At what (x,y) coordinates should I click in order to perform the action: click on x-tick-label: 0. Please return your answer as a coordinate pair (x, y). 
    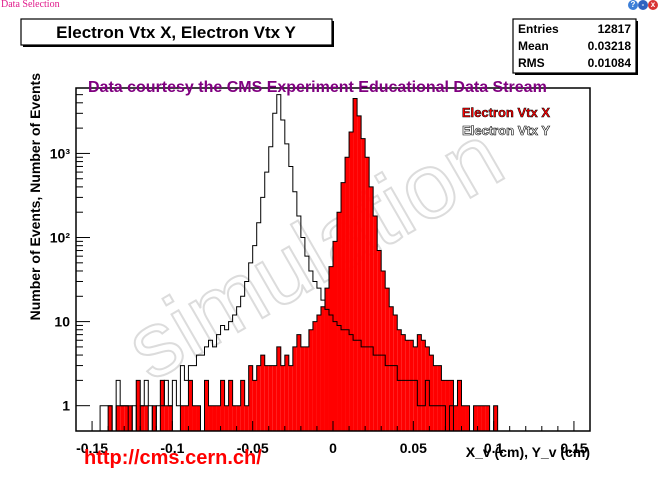
    Looking at the image, I should click on (333, 448).